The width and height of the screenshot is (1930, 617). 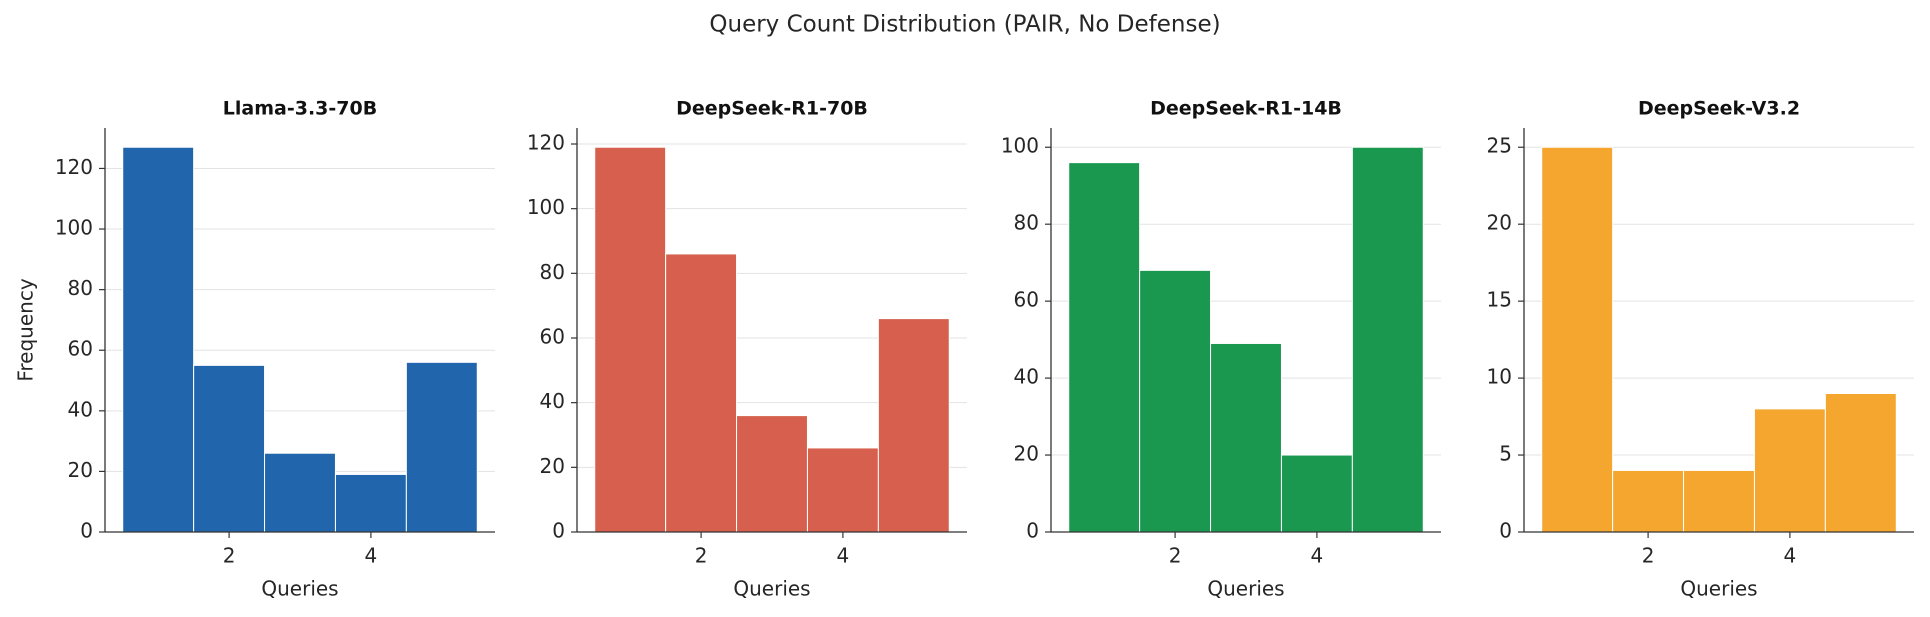 I want to click on subplot-title: DeepSeek-R1-70B, so click(x=772, y=109).